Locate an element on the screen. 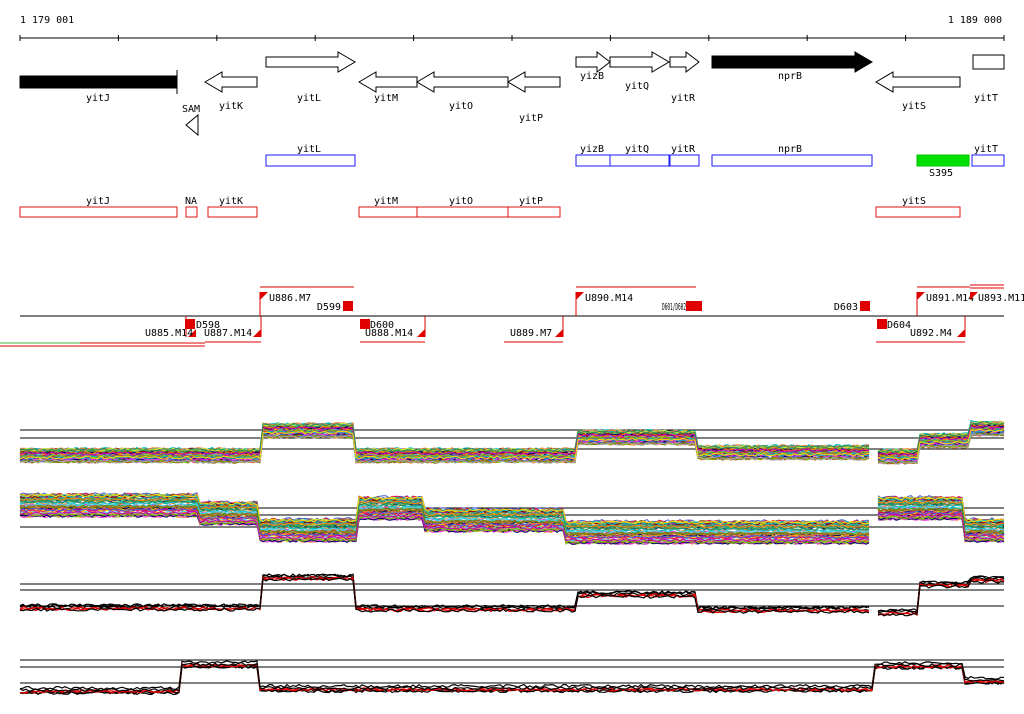  red-box-yitO is located at coordinates (462, 212).